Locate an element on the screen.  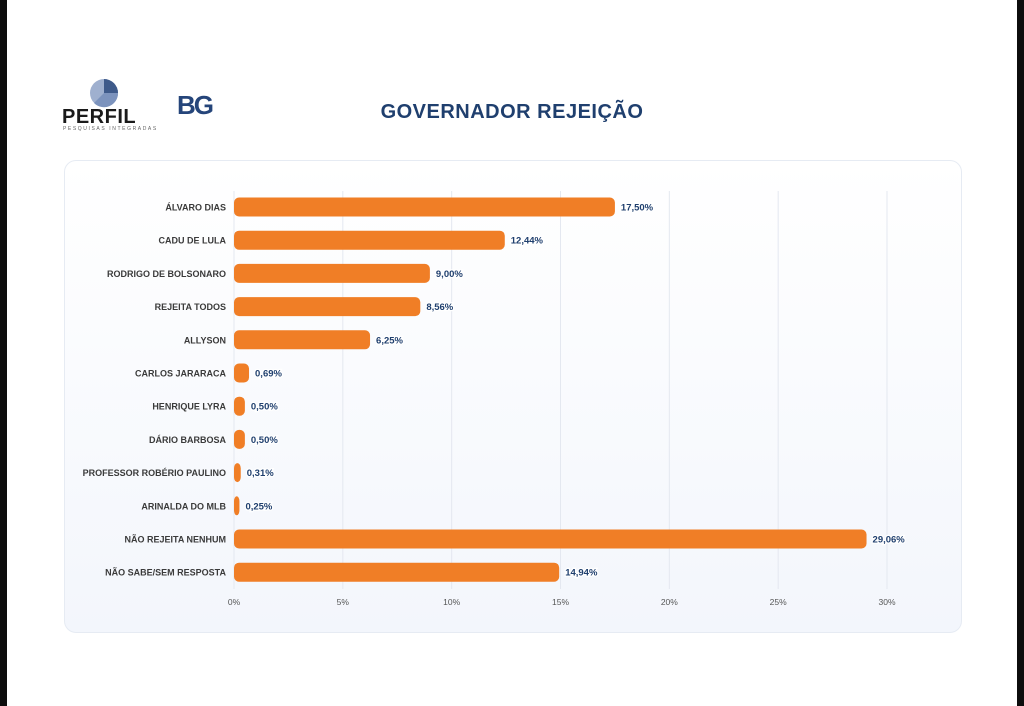
category-label: ALLYSON is located at coordinates (205, 340).